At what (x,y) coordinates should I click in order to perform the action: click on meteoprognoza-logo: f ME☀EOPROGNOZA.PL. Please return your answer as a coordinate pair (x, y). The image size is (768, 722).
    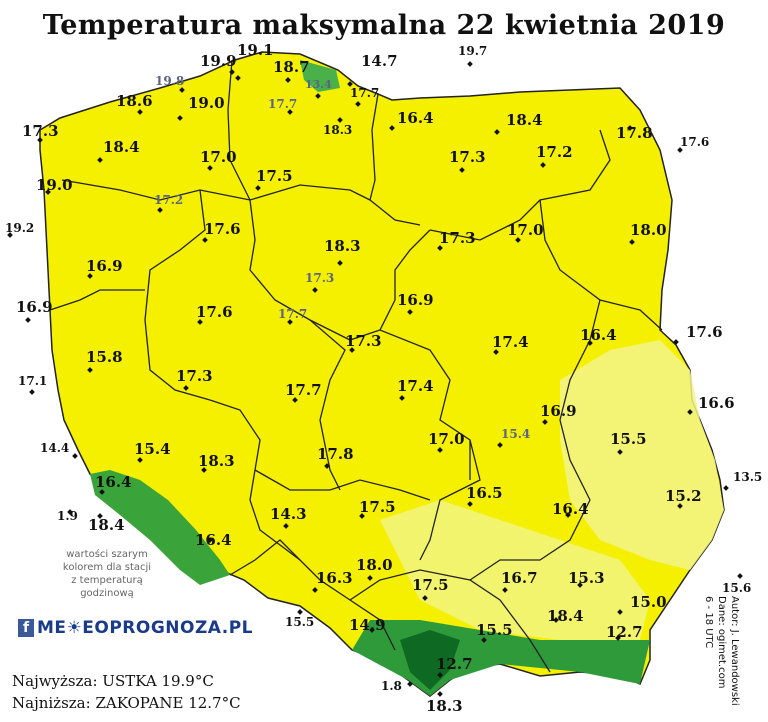
    Looking at the image, I should click on (135, 628).